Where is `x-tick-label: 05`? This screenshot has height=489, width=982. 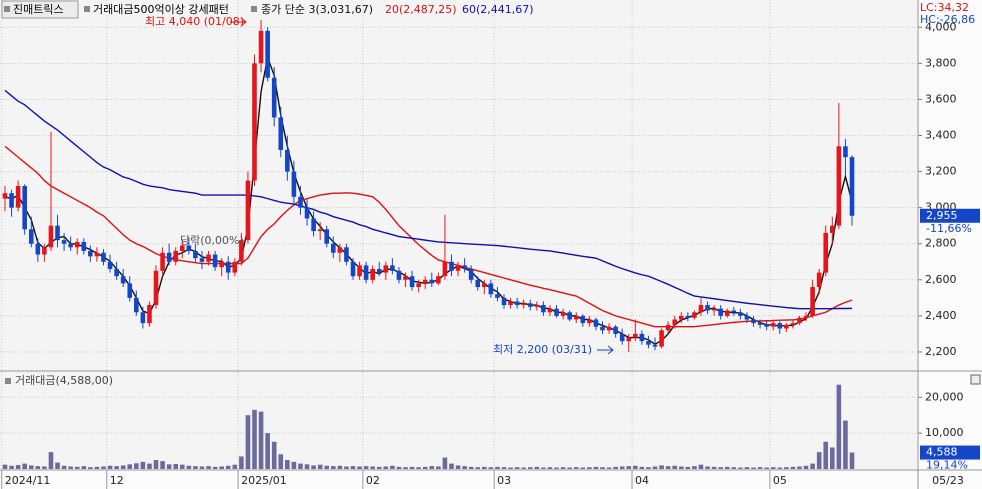 x-tick-label: 05 is located at coordinates (780, 480).